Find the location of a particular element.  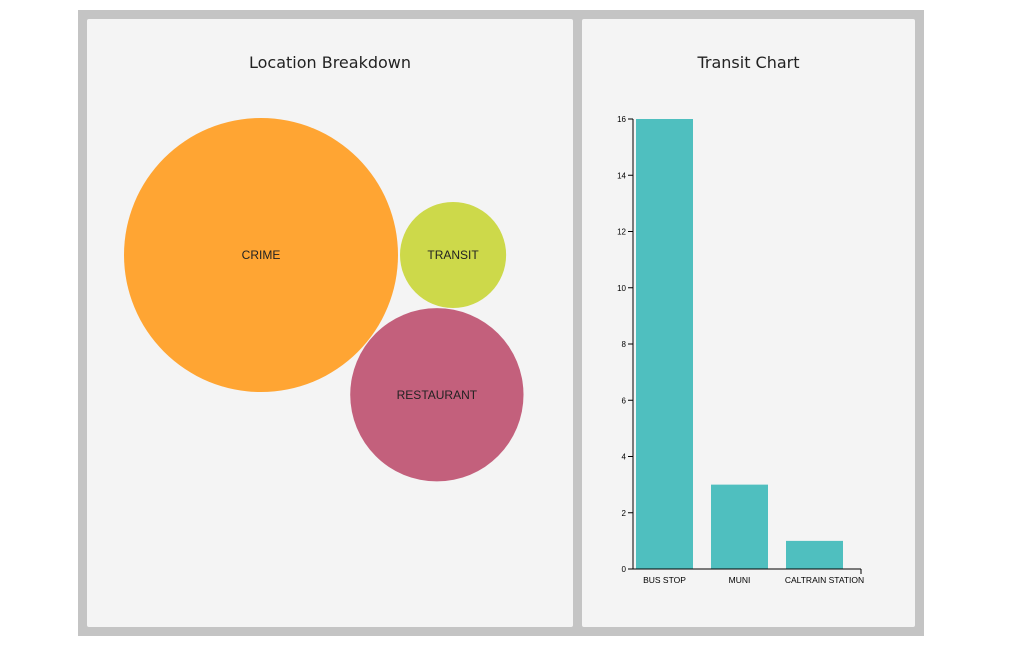

transit-bubble-label: TRANSIT is located at coordinates (453, 255).